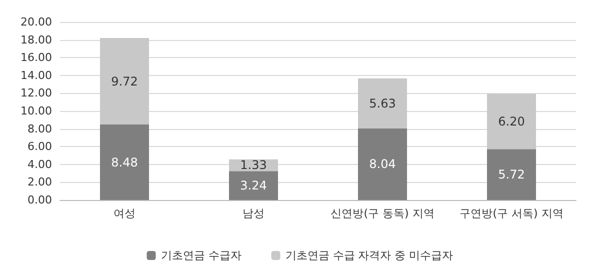  I want to click on data-label: 3.24, so click(253, 185).